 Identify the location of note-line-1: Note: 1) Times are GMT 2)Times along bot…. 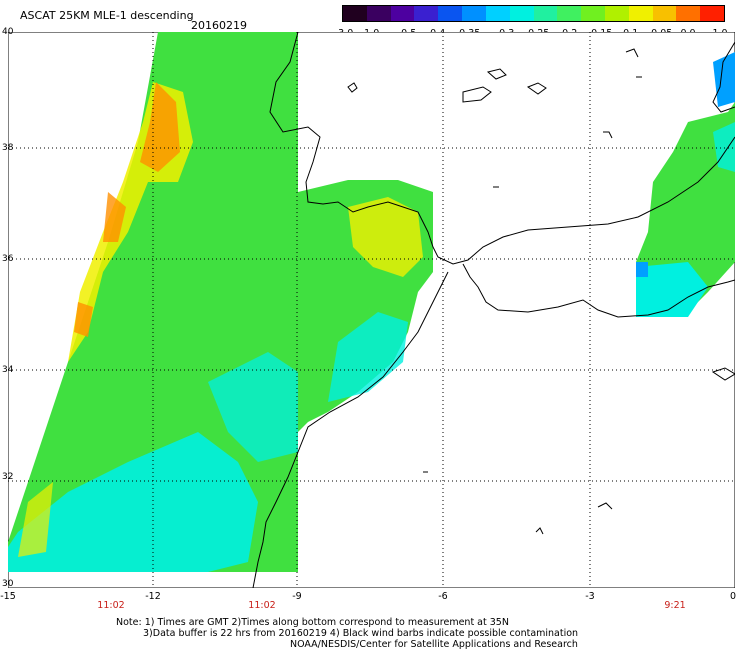
(312, 622).